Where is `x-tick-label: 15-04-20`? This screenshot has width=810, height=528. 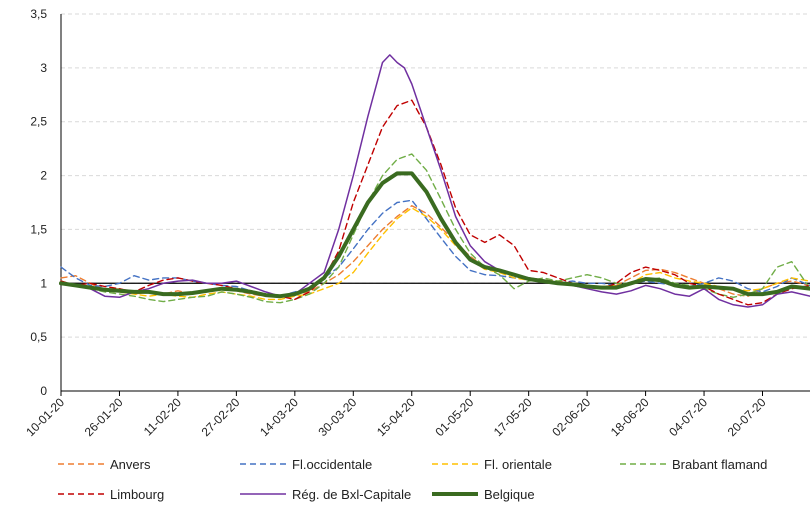 x-tick-label: 15-04-20 is located at coordinates (396, 417).